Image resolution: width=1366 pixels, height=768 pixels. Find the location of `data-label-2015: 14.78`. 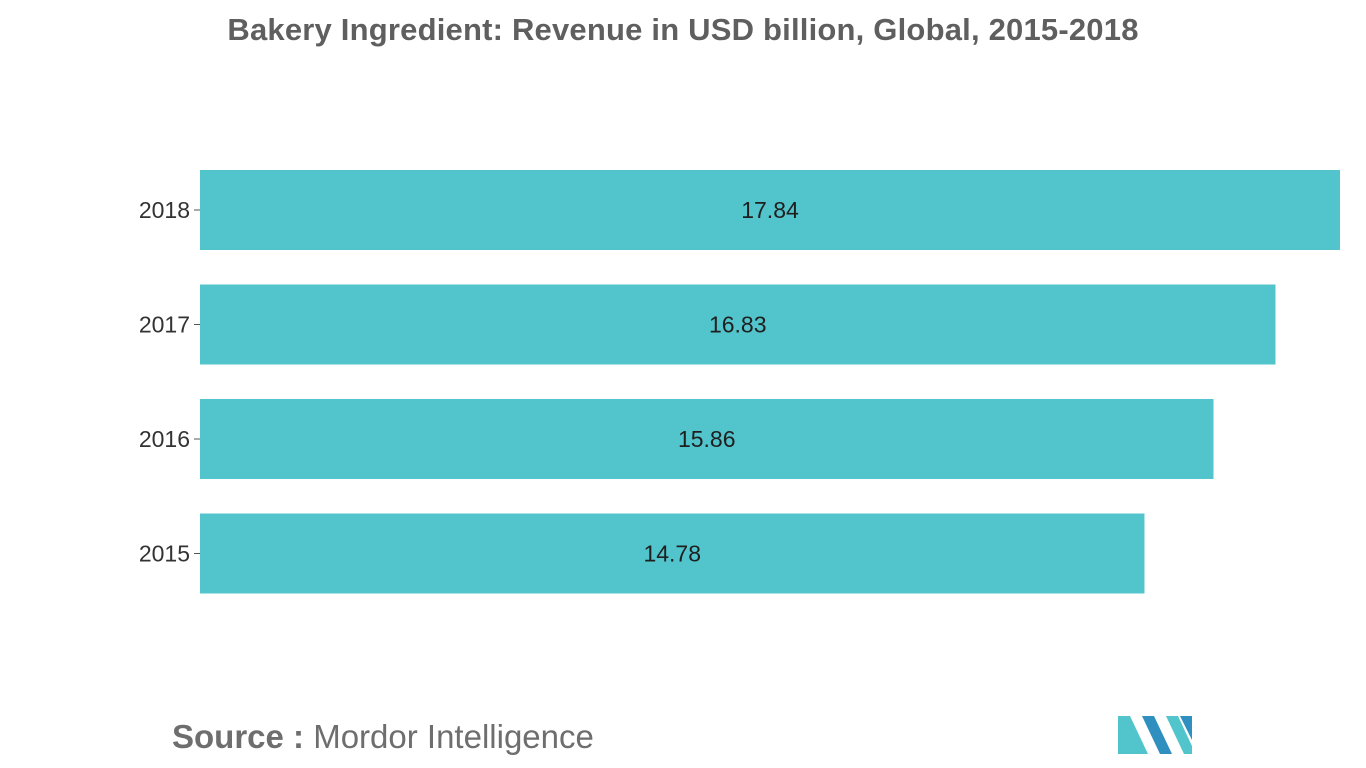

data-label-2015: 14.78 is located at coordinates (672, 554).